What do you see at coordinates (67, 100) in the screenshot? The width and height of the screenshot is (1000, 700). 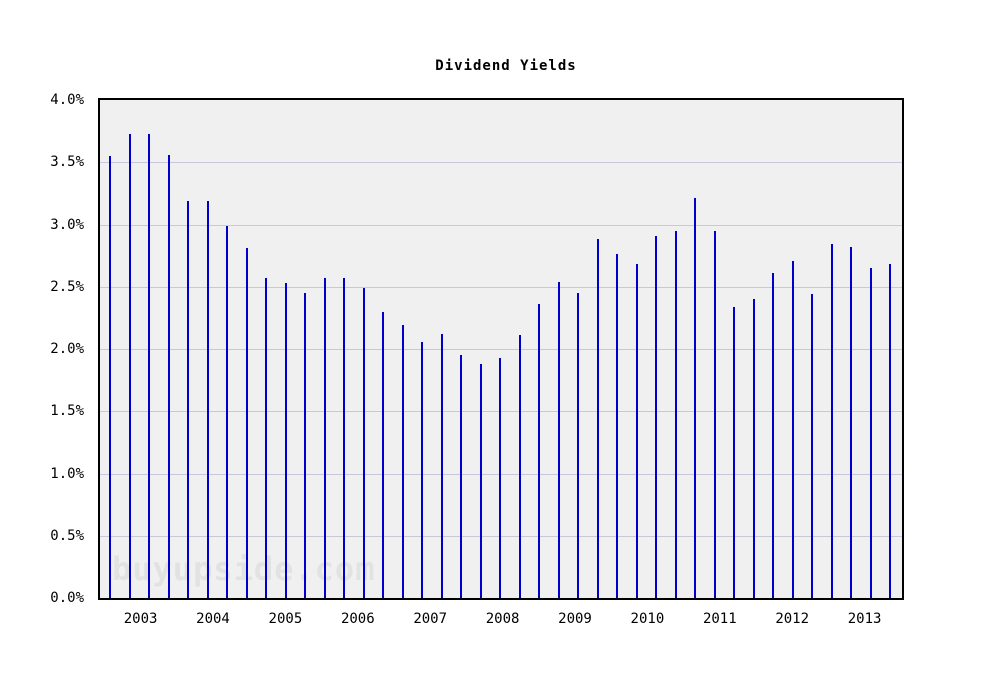 I see `y-axis-label: 4.0%` at bounding box center [67, 100].